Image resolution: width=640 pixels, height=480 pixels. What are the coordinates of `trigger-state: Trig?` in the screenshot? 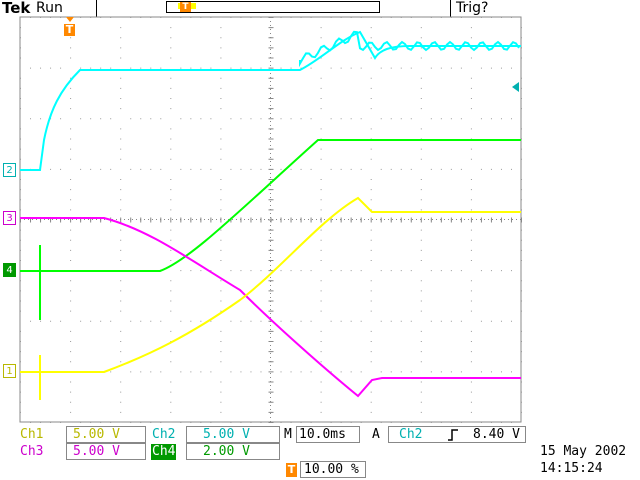 It's located at (472, 8).